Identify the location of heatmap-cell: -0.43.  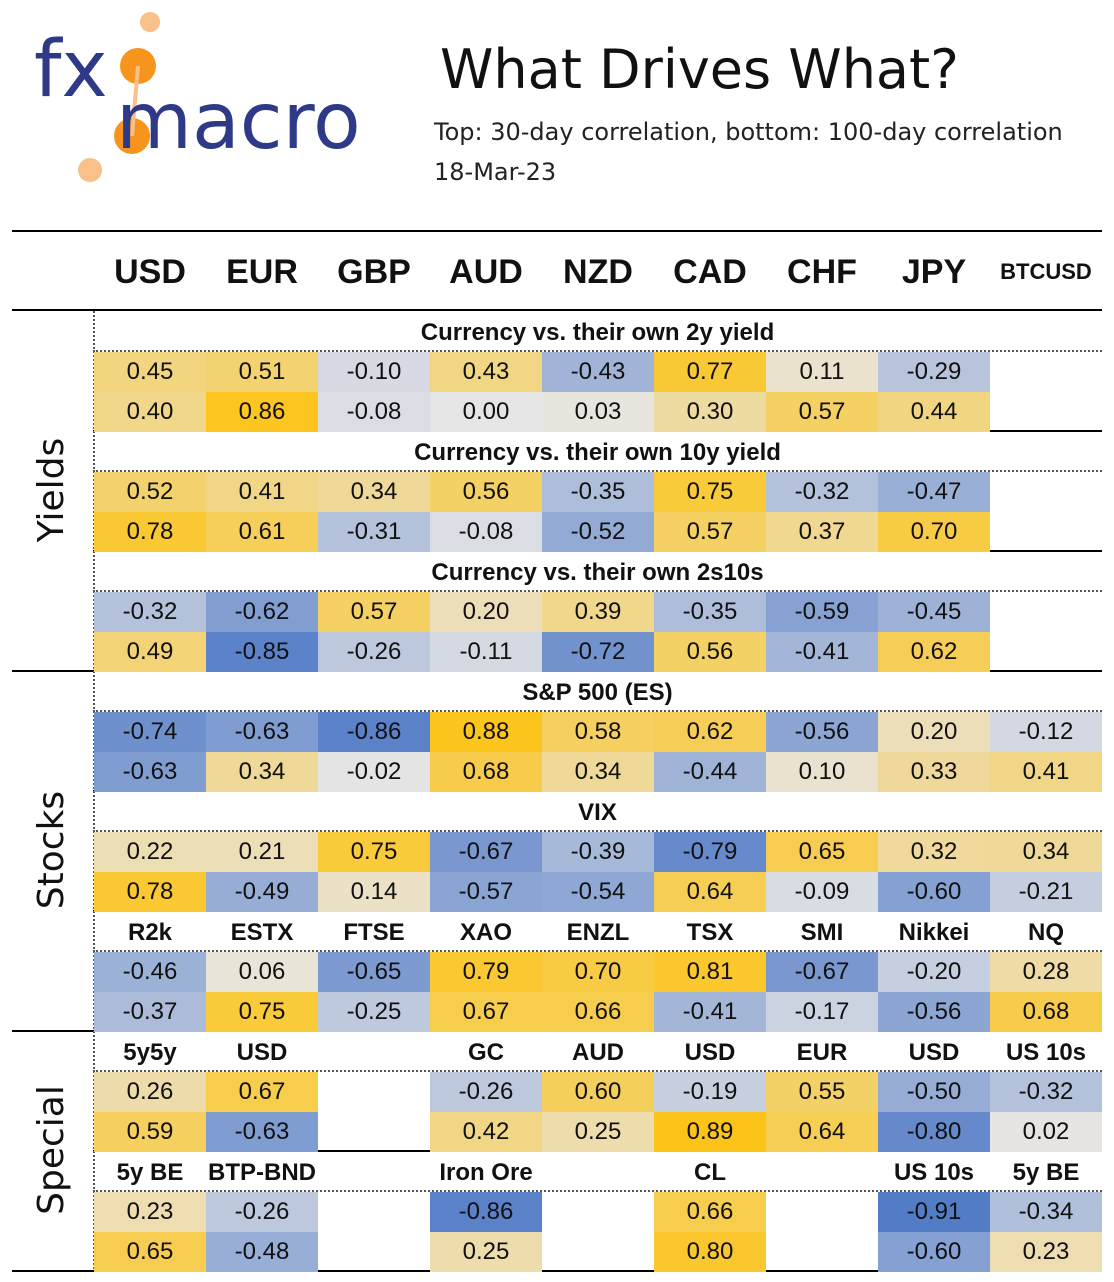
(598, 372).